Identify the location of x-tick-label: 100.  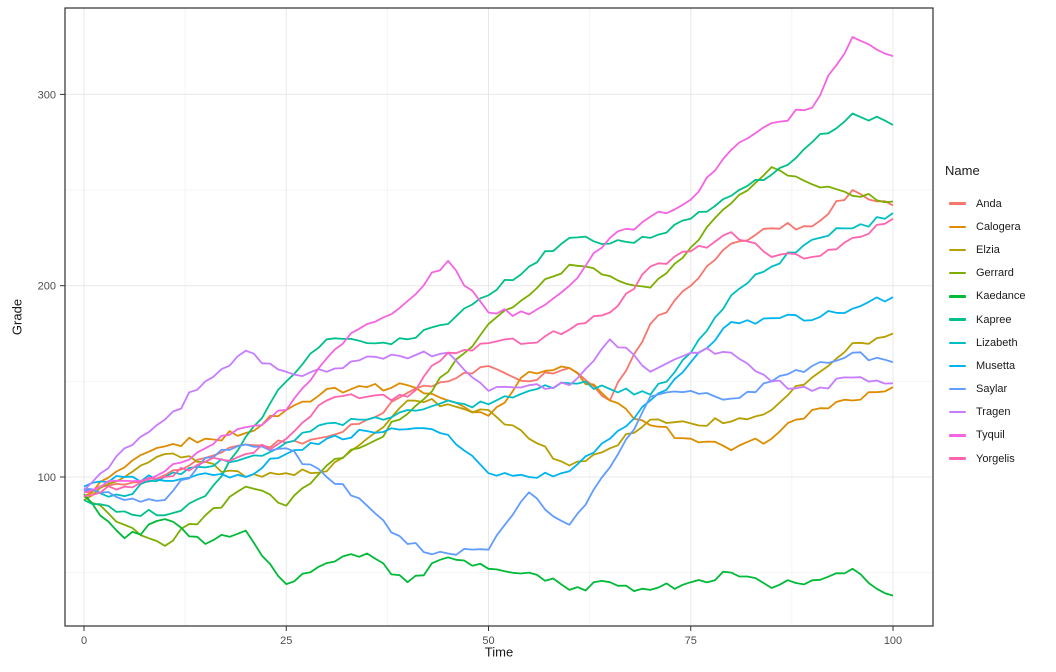
(893, 641).